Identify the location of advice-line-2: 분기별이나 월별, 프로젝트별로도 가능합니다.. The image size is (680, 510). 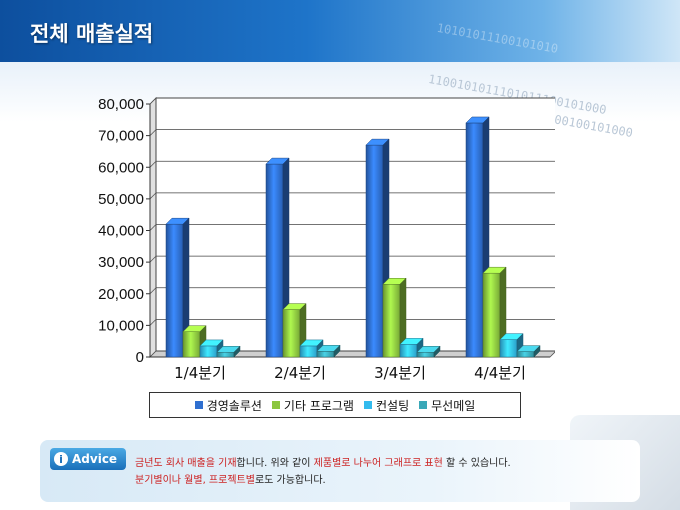
(375, 480).